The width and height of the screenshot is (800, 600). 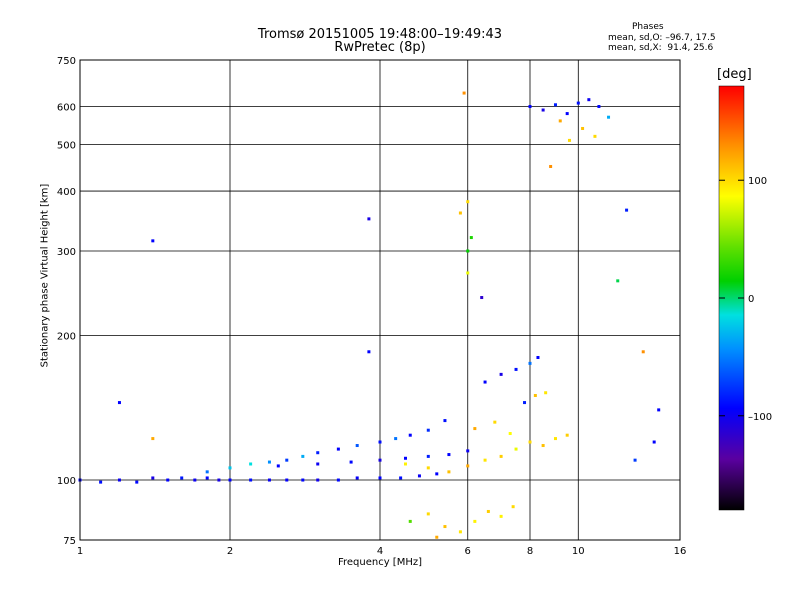 I want to click on x-tick-label: 8, so click(x=530, y=551).